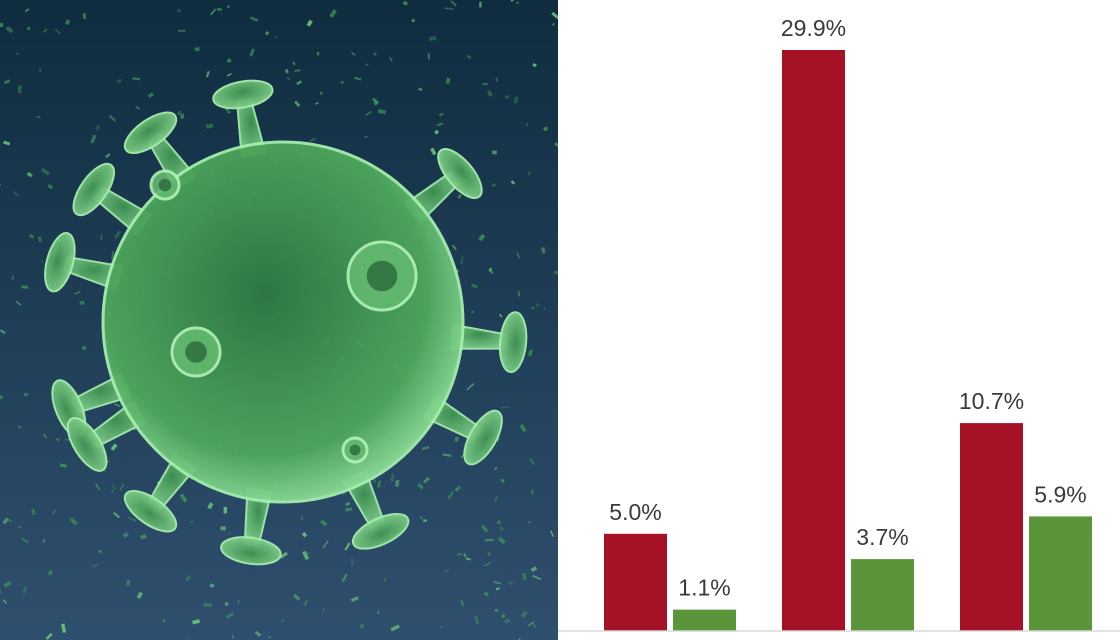 This screenshot has height=640, width=1120. What do you see at coordinates (991, 401) in the screenshot?
I see `data-label-group-3-series-1: 10.7%` at bounding box center [991, 401].